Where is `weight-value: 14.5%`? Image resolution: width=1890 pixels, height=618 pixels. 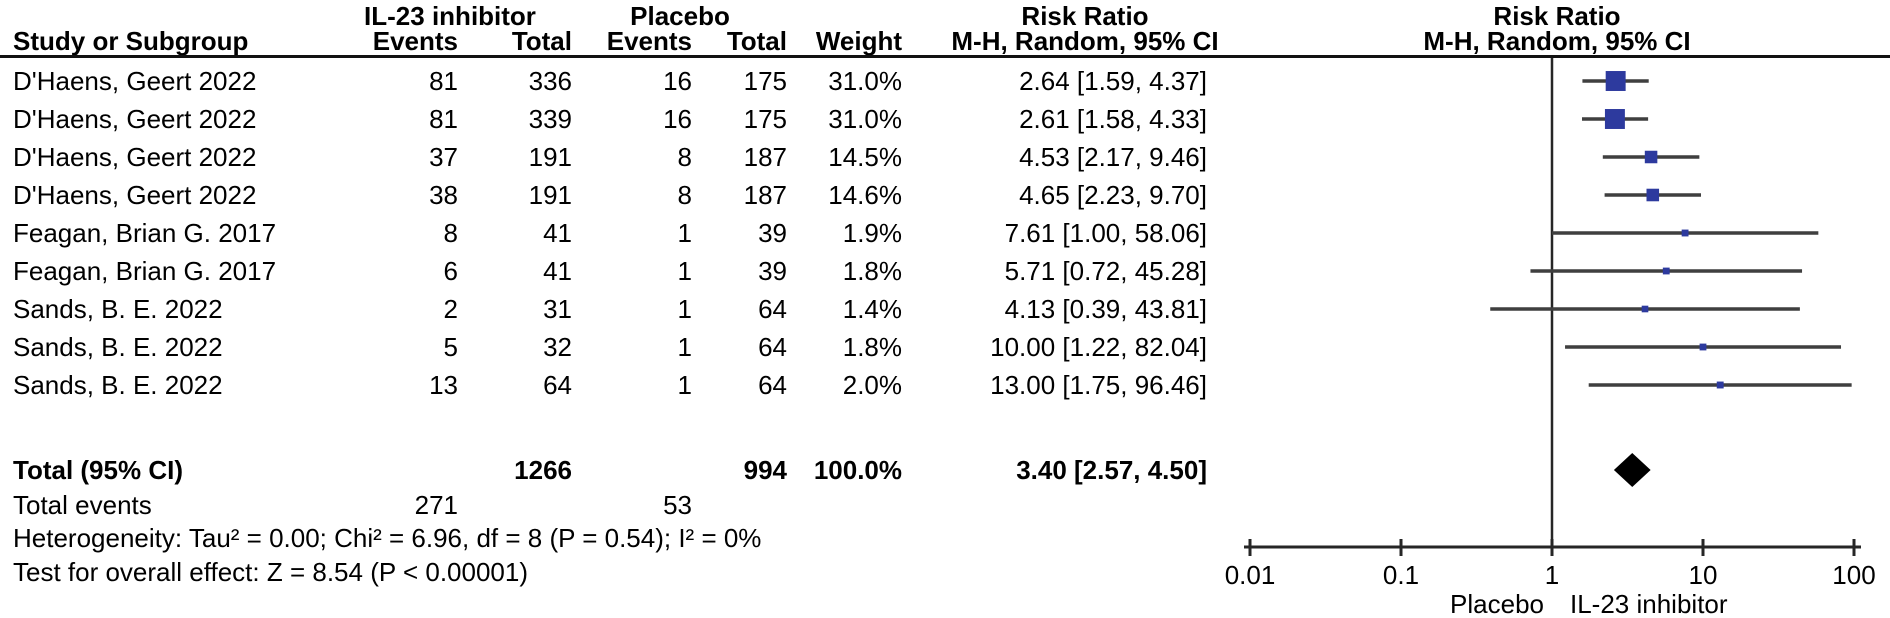
weight-value: 14.5% is located at coordinates (865, 157).